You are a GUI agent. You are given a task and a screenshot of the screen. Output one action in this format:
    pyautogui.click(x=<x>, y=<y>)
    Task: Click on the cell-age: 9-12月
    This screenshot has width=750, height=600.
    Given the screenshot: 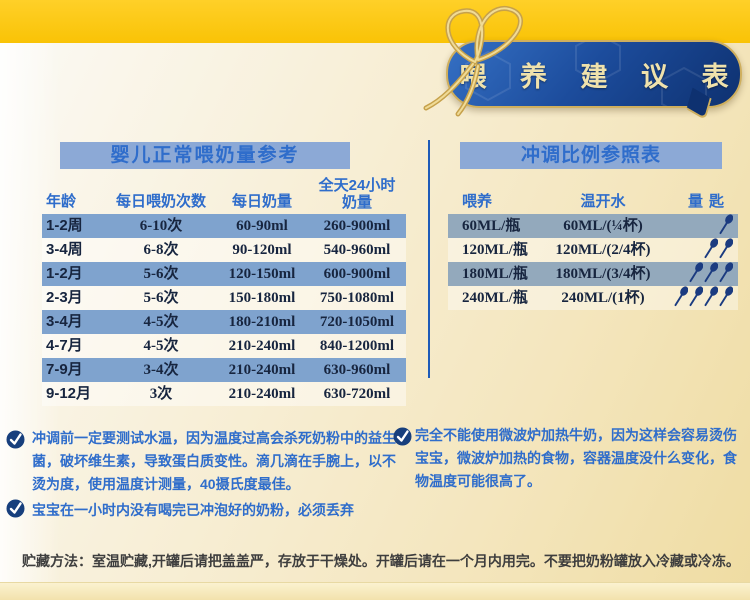 What is the action you would take?
    pyautogui.click(x=69, y=393)
    